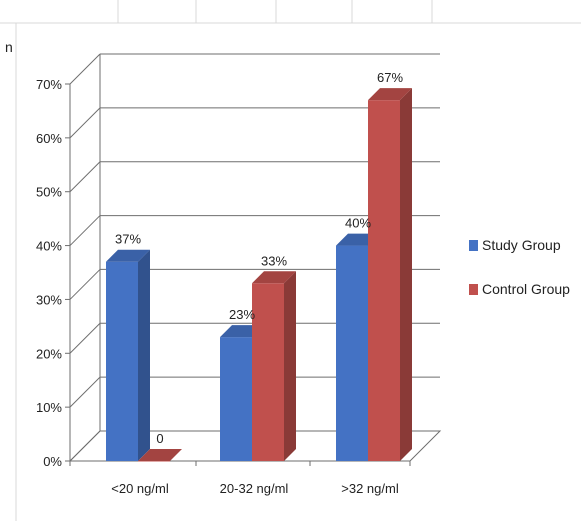 Image resolution: width=581 pixels, height=526 pixels. I want to click on data-label: 23%, so click(242, 314).